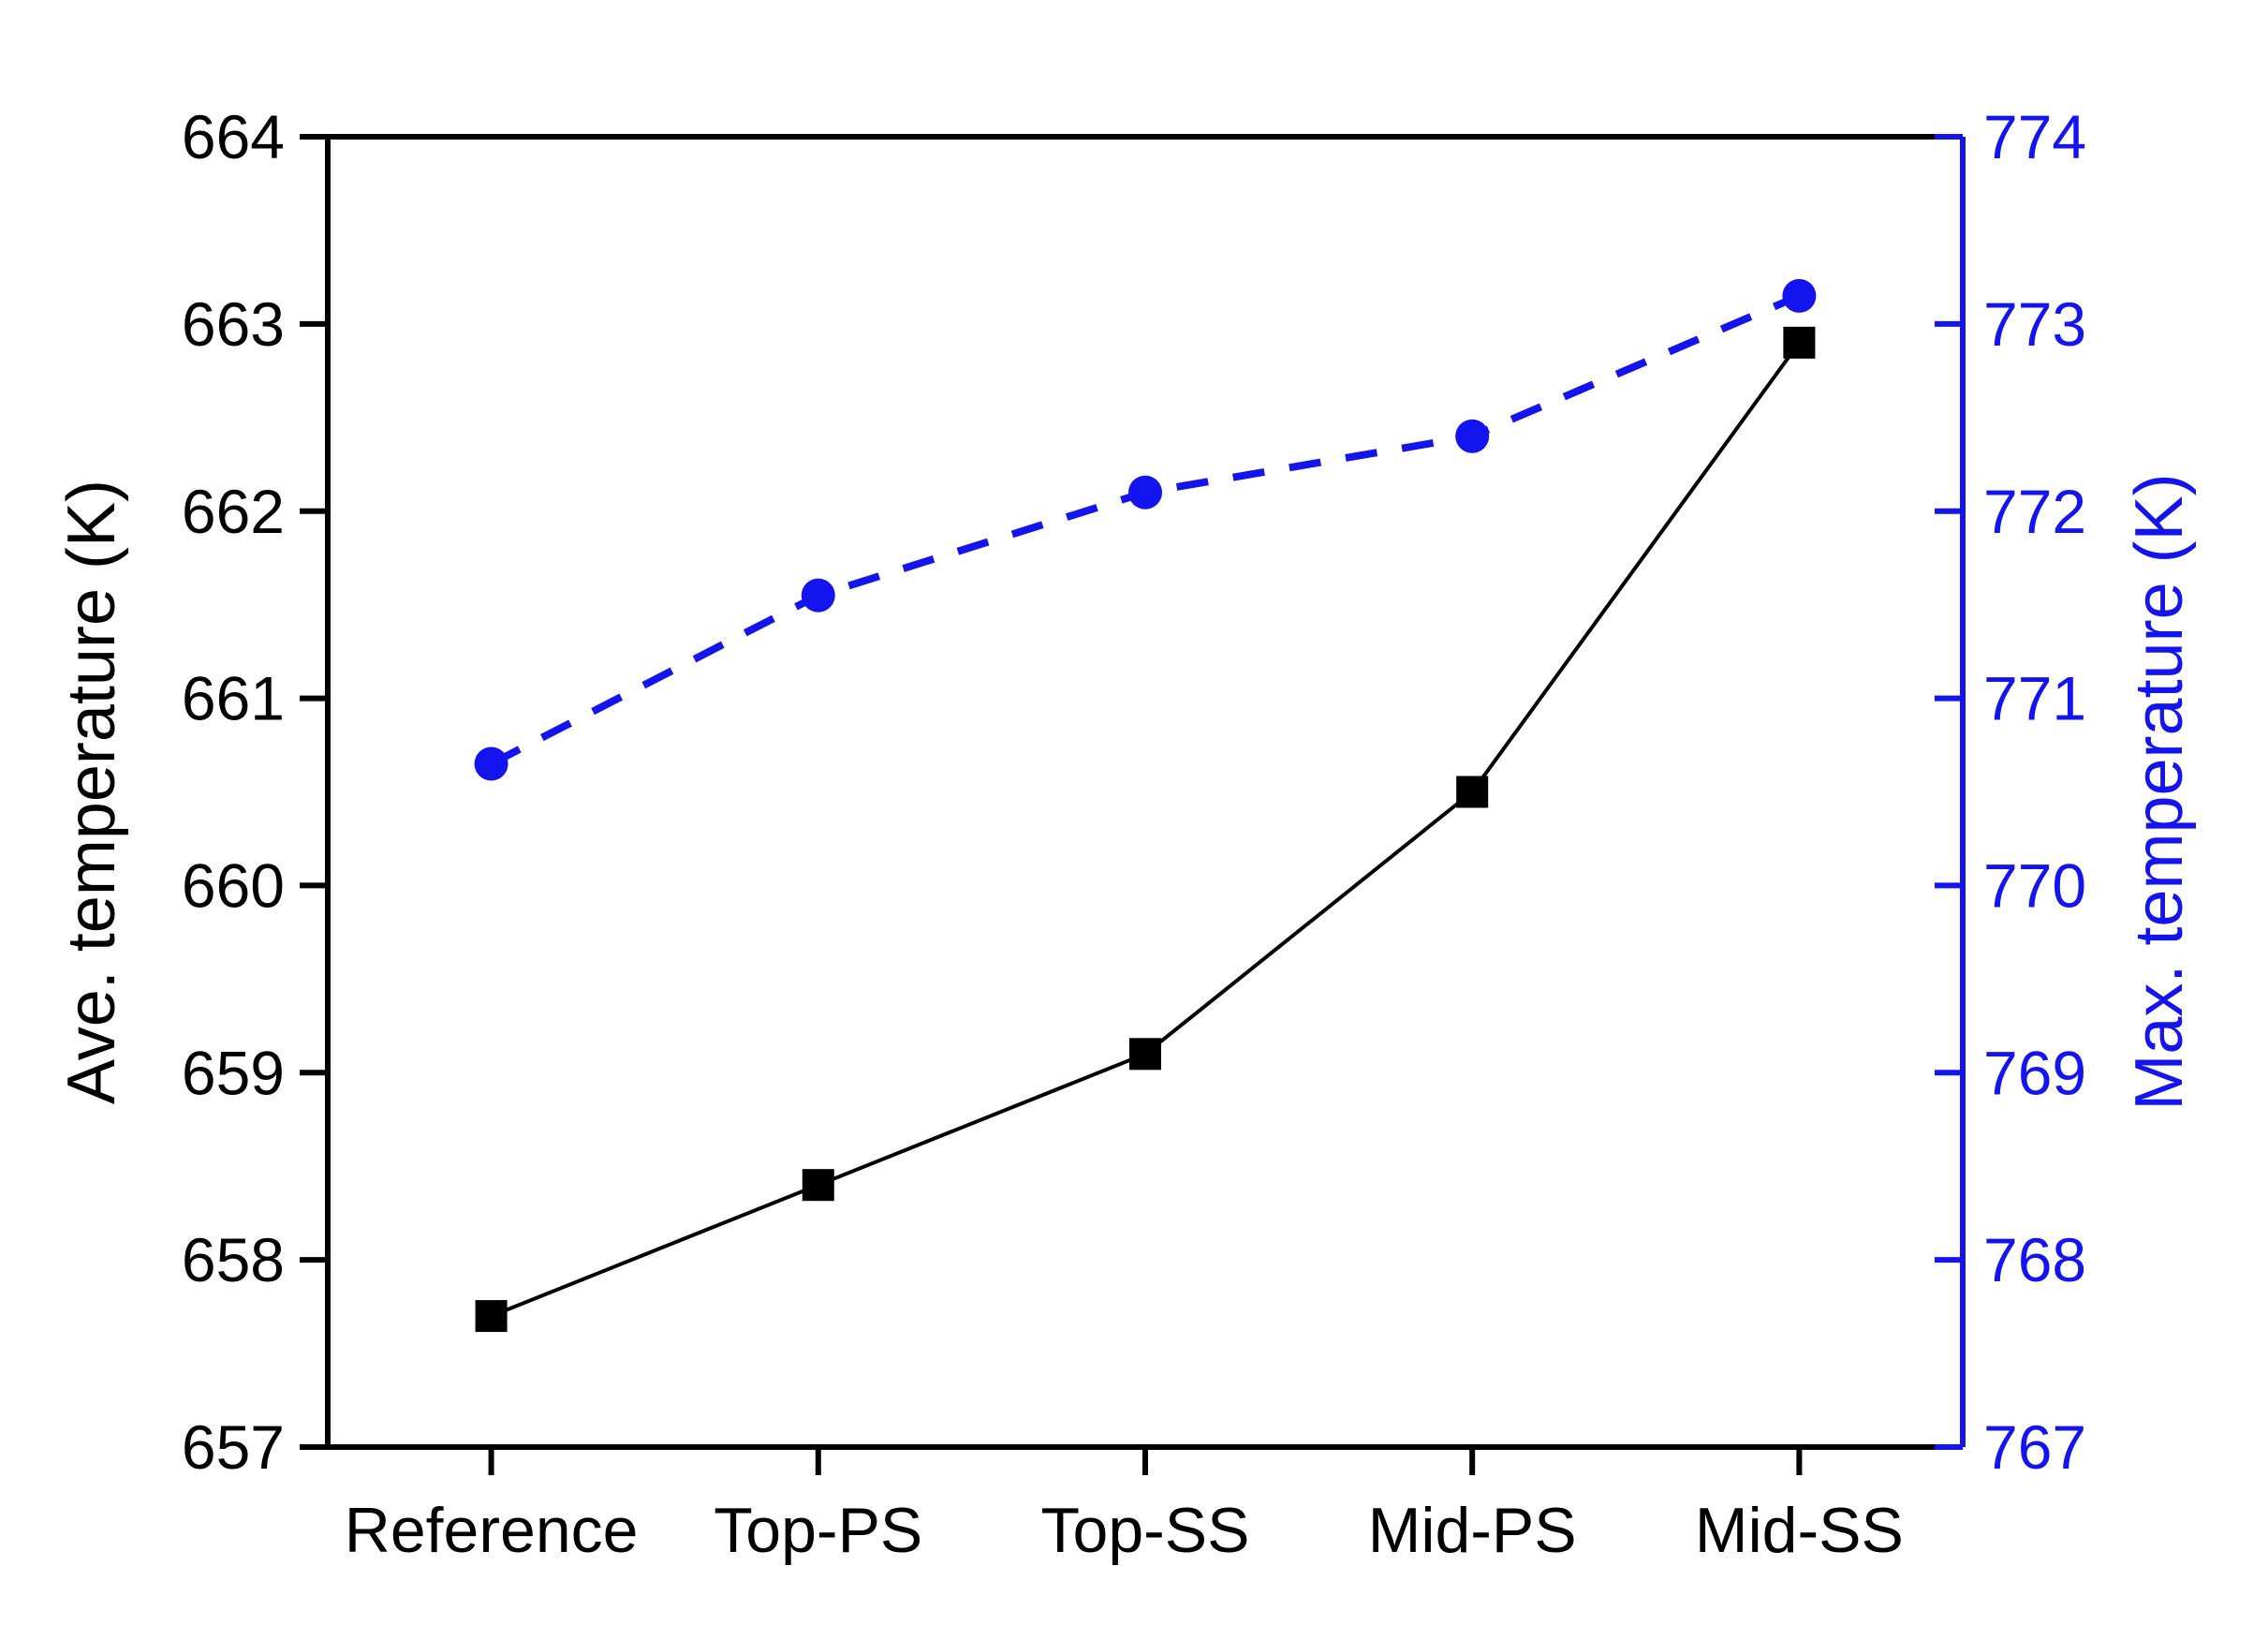 The image size is (2268, 1640). Describe the element at coordinates (234, 698) in the screenshot. I see `left-axis-tick-label: 661` at that location.